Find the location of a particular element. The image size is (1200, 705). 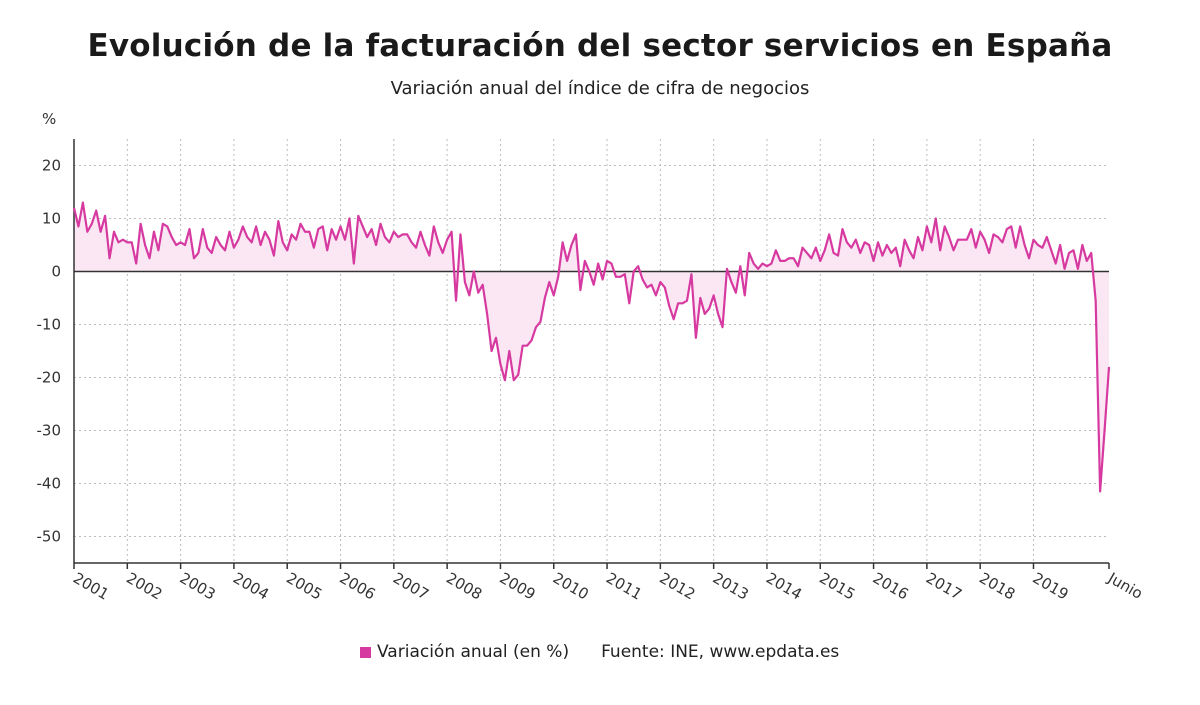

x-tick-label: 2011 is located at coordinates (624, 586).